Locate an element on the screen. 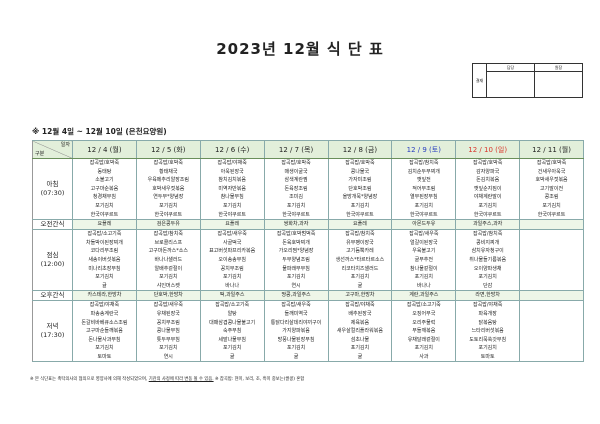  menu-cell: 잡곡밥/호박죽 감자양파국 돈김치볶음 깻잎순지짐이 야채계란말이 포기김치 한국야쿠르트 is located at coordinates (488, 189).